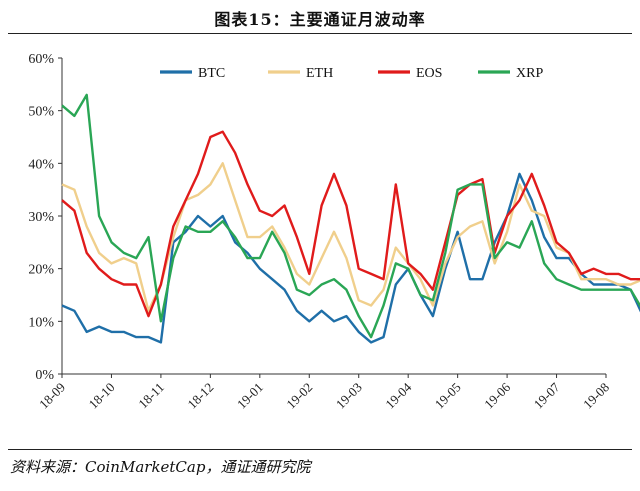  Describe the element at coordinates (200, 396) in the screenshot. I see `x-tick-label: 18-12` at that location.